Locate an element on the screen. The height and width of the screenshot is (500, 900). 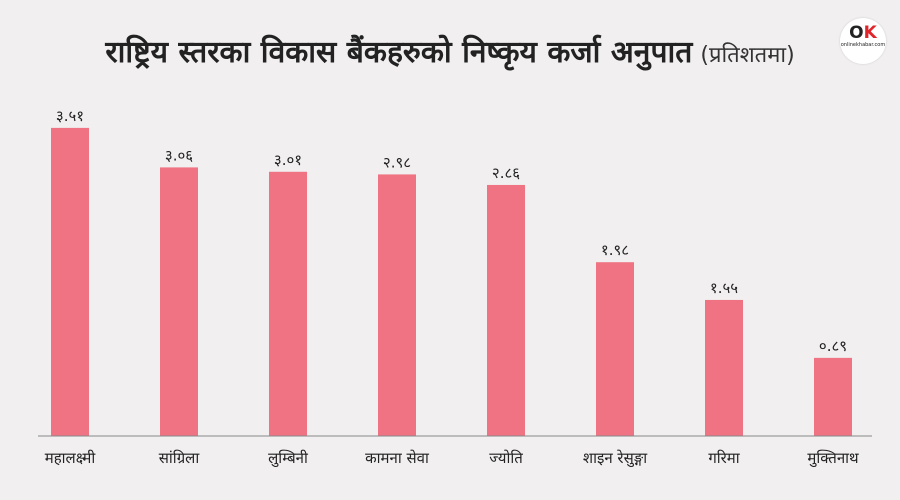
category-label-7: गरिमा is located at coordinates (724, 458).